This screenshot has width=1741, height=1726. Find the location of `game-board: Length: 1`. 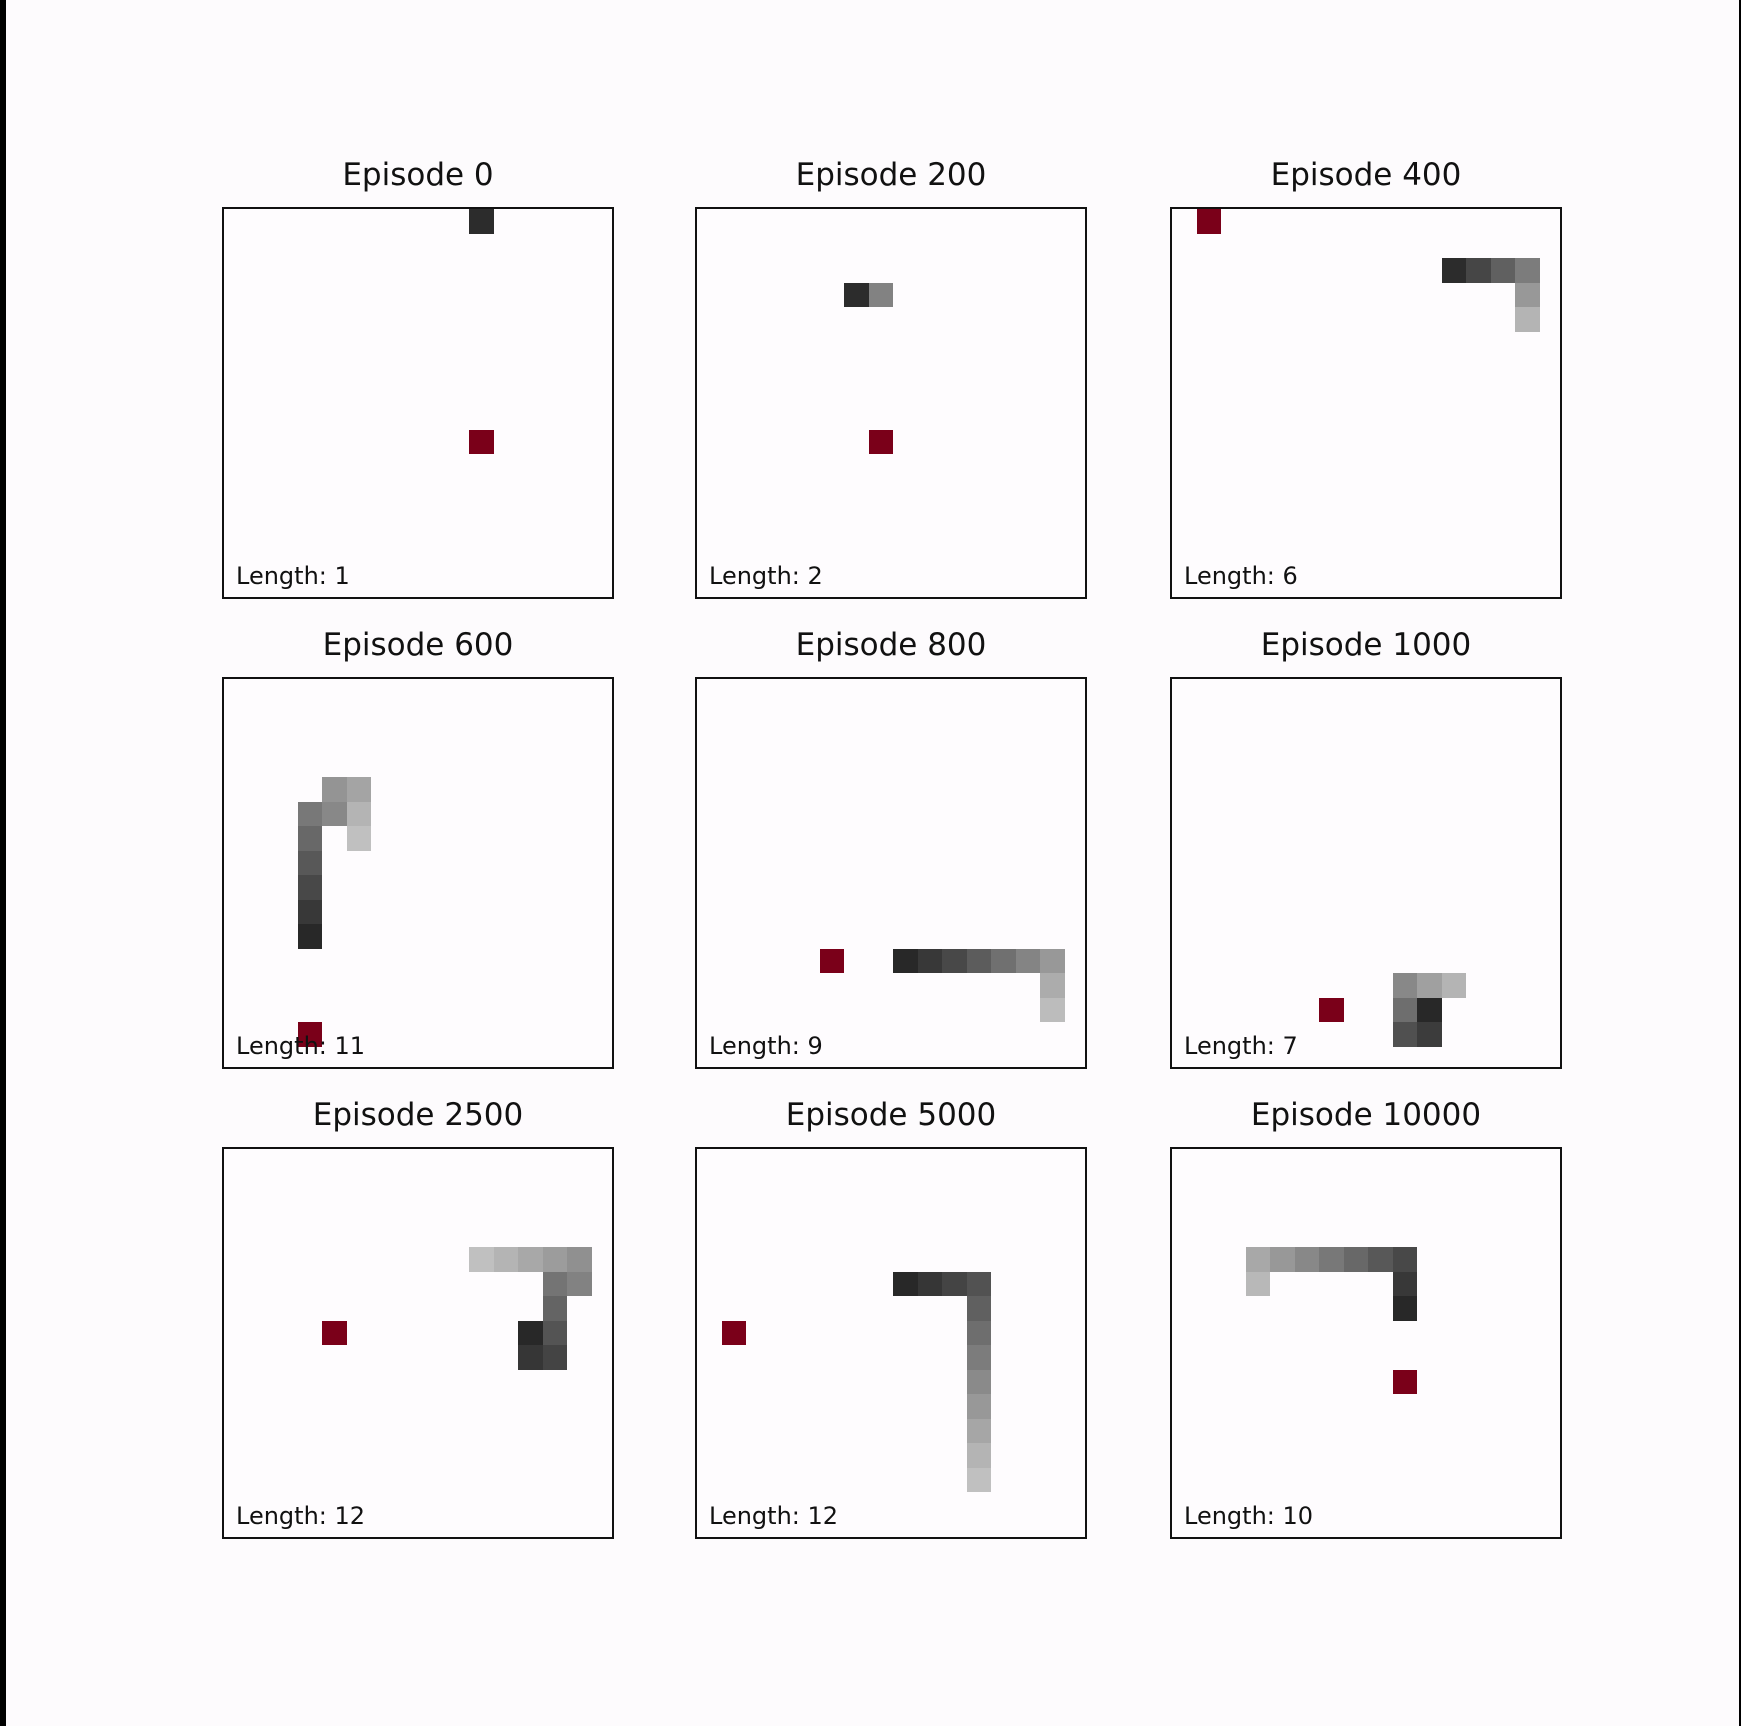

game-board: Length: 1 is located at coordinates (418, 403).